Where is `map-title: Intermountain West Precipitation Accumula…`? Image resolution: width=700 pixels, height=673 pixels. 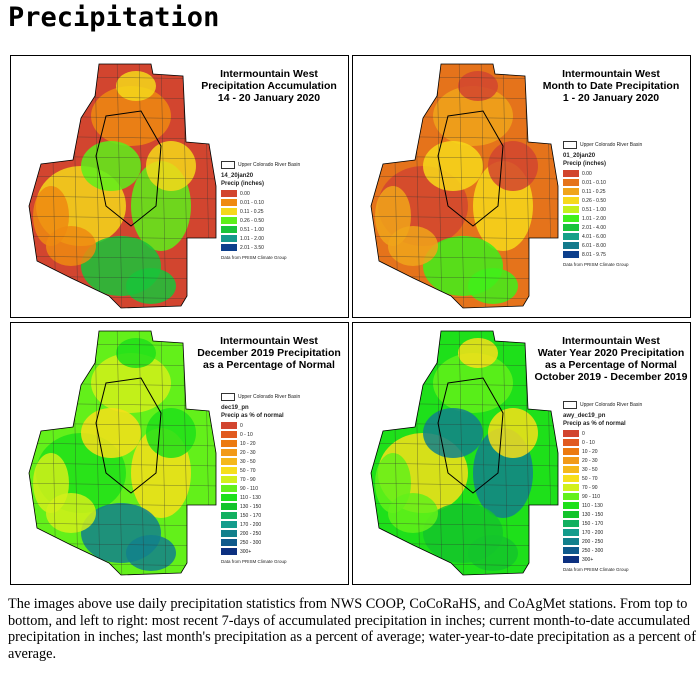 map-title: Intermountain West Precipitation Accumula… is located at coordinates (268, 86).